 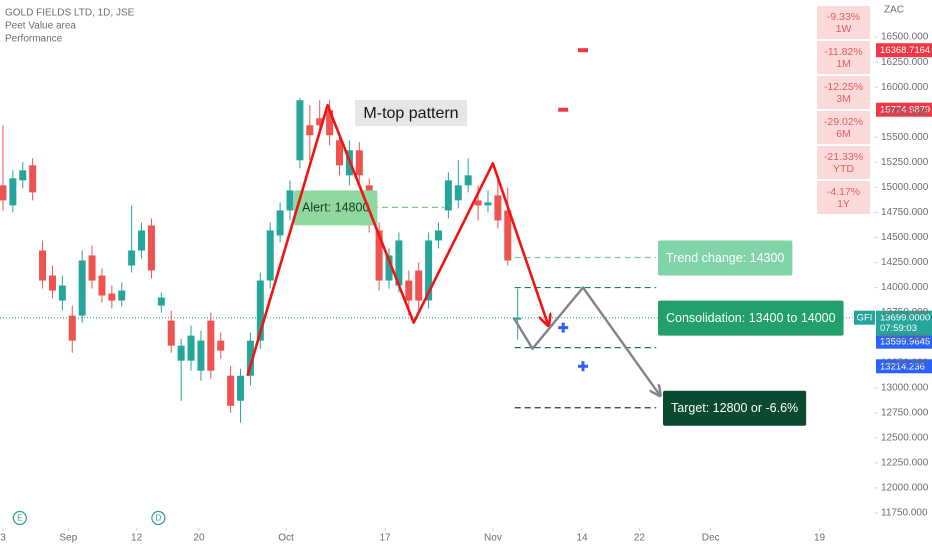 What do you see at coordinates (844, 29) in the screenshot?
I see `performance-period: 1W` at bounding box center [844, 29].